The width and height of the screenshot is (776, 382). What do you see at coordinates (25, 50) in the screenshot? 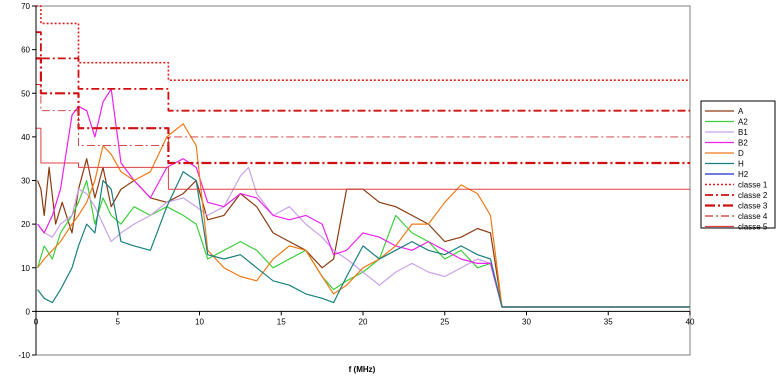
I see `y-tick-label: 60` at bounding box center [25, 50].